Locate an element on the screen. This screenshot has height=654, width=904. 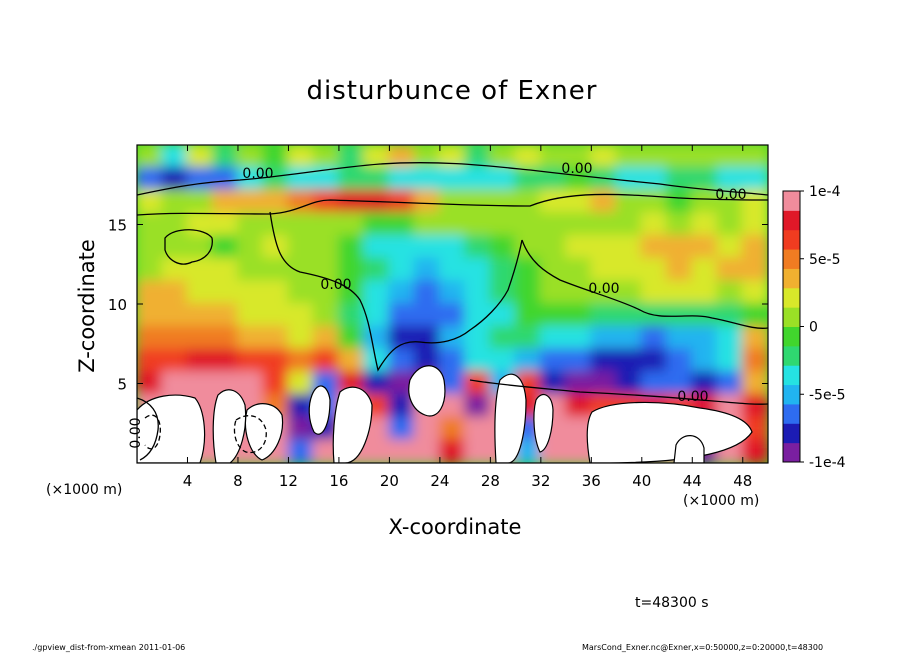
x-tick-label: 24 is located at coordinates (439, 481).